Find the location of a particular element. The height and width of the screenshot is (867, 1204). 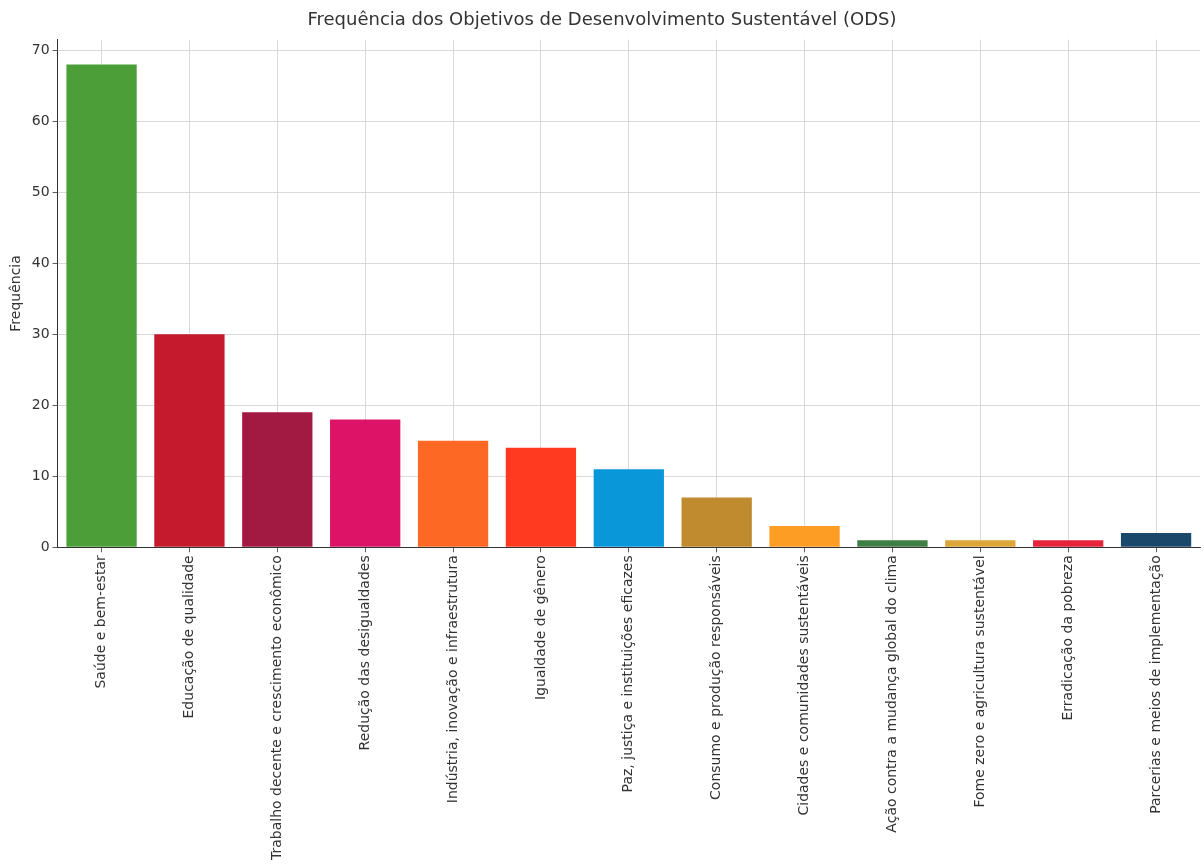

y-tick-label: 50 is located at coordinates (40, 190).